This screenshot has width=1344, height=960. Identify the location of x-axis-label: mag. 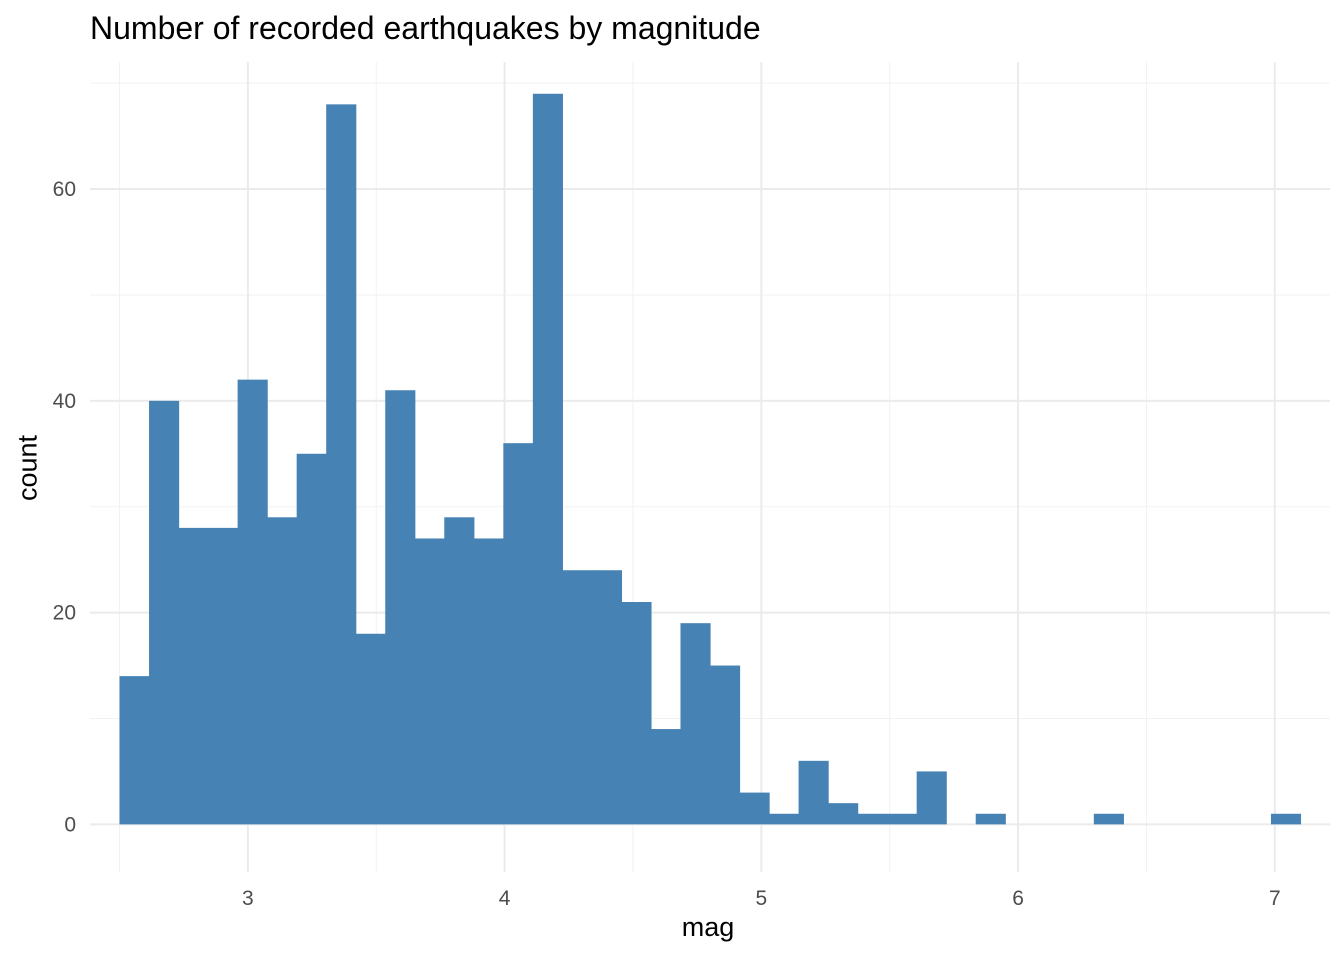
(708, 927).